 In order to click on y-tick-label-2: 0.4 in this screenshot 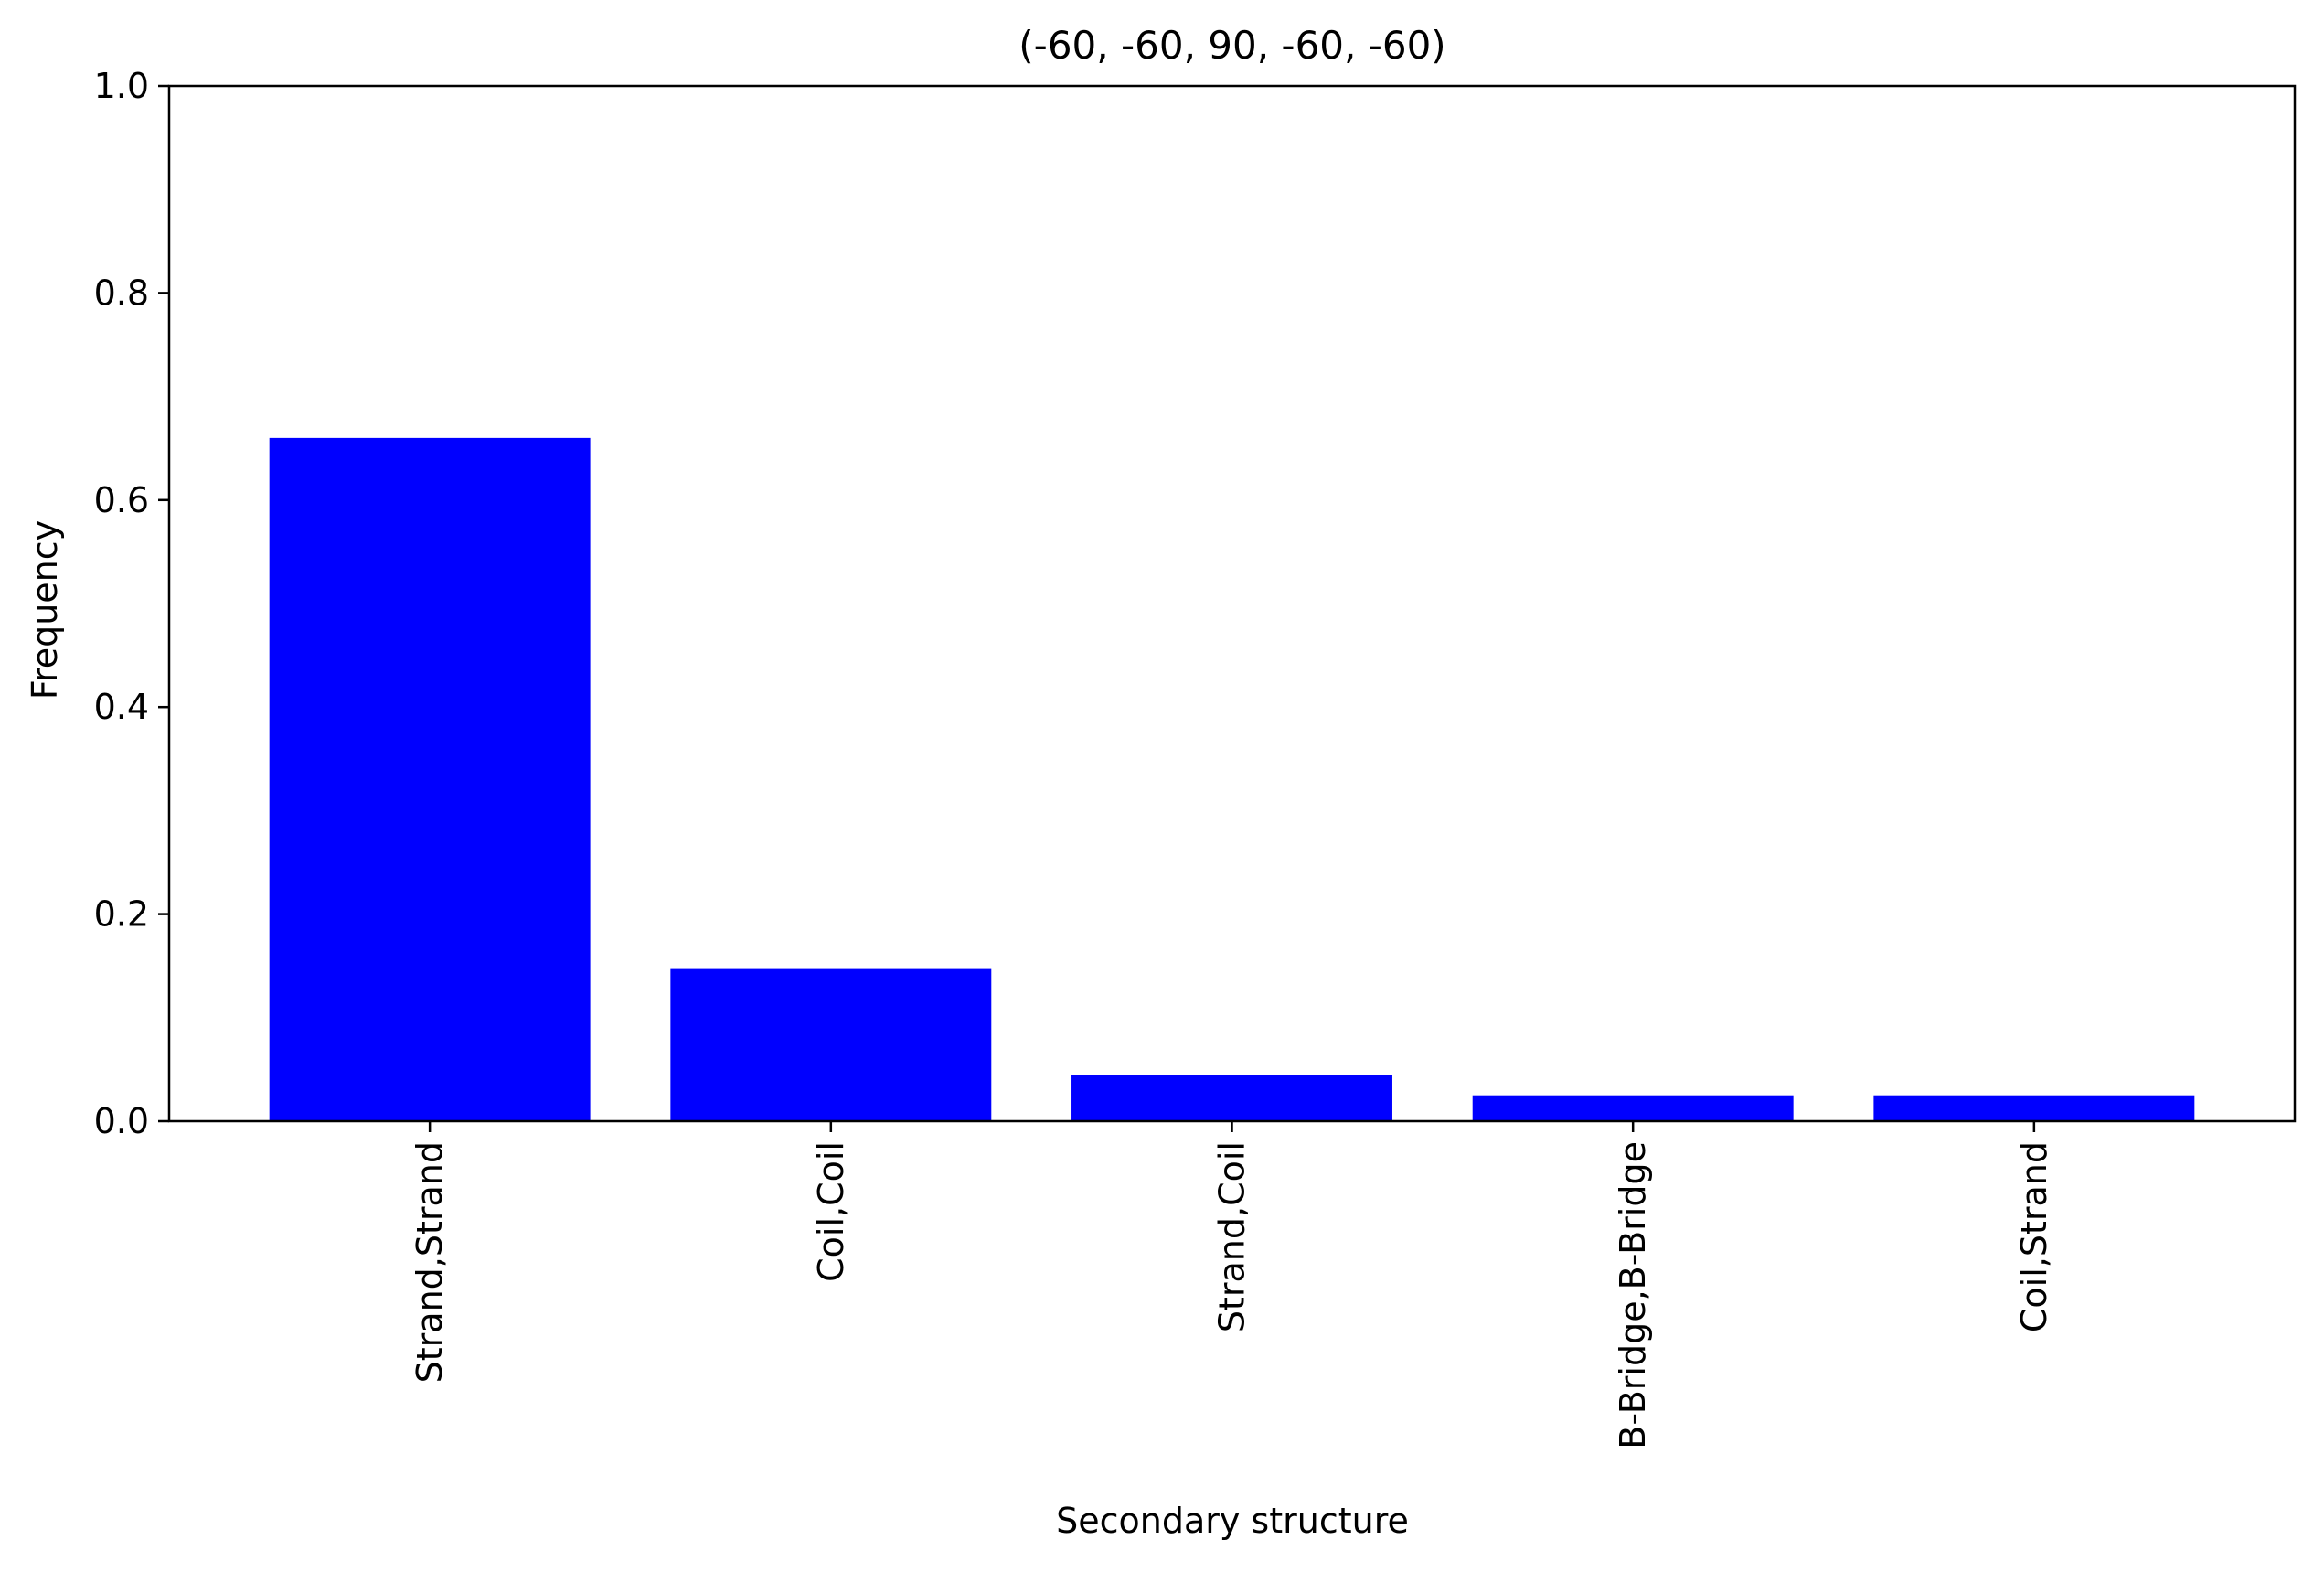, I will do `click(121, 707)`.